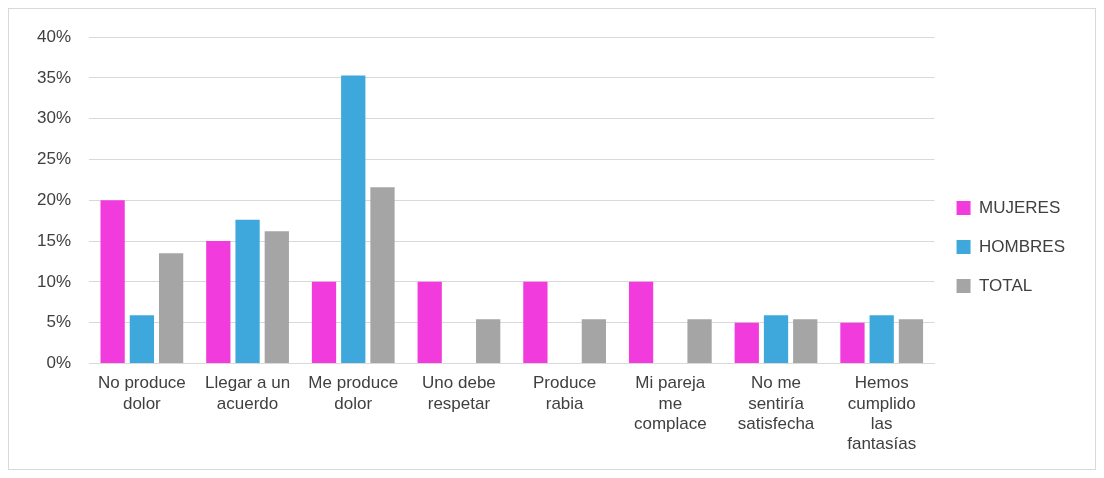  What do you see at coordinates (54, 36) in the screenshot?
I see `y-tick-label: 40%` at bounding box center [54, 36].